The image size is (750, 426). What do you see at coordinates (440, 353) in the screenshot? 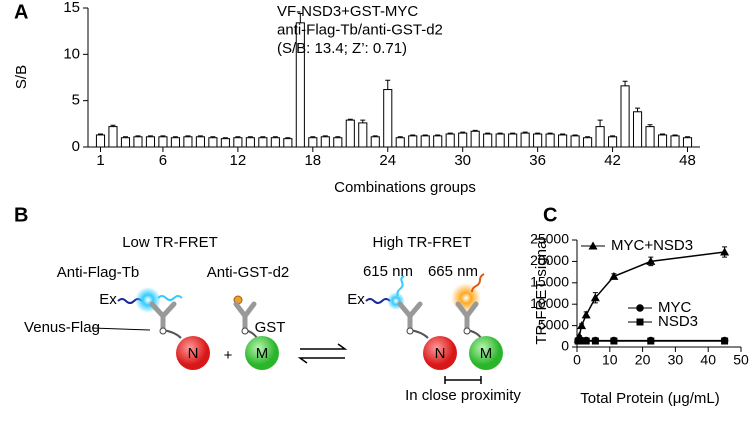
I see `protein` at bounding box center [440, 353].